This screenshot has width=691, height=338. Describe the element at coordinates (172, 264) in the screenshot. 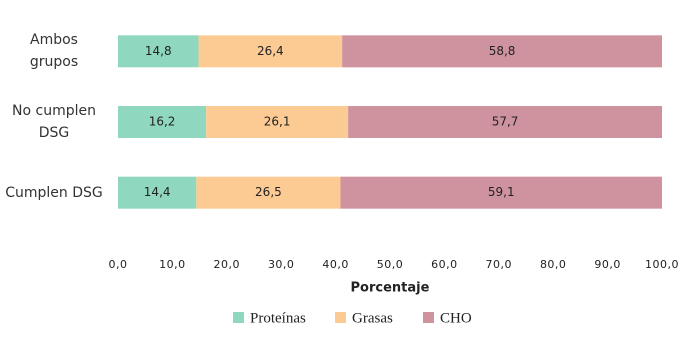

I see `x-tick-label: 10,0` at that location.